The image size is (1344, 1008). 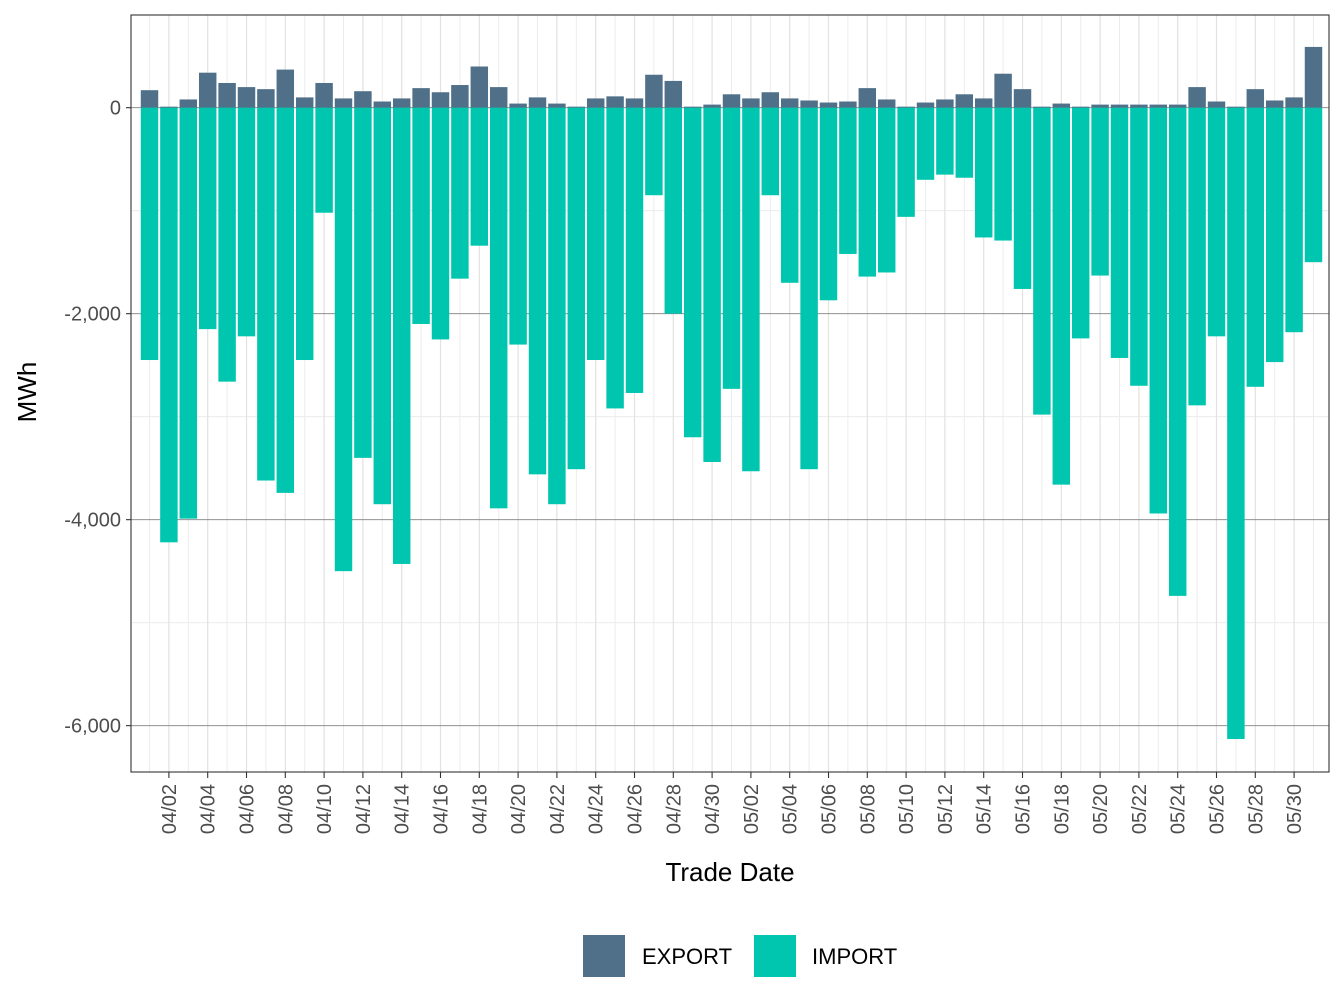 What do you see at coordinates (740, 956) in the screenshot?
I see `legend: EXPORT IMPORT` at bounding box center [740, 956].